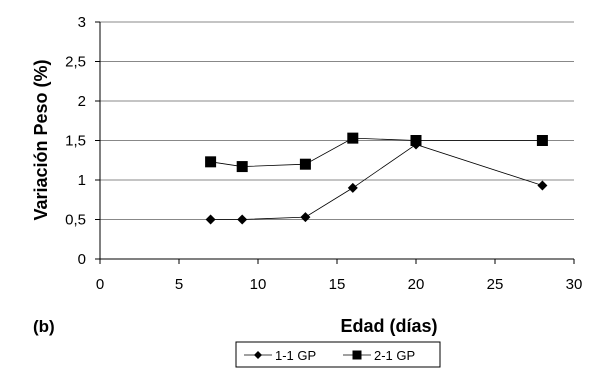 The image size is (604, 388). I want to click on legend-label: 1-1 GP, so click(295, 355).